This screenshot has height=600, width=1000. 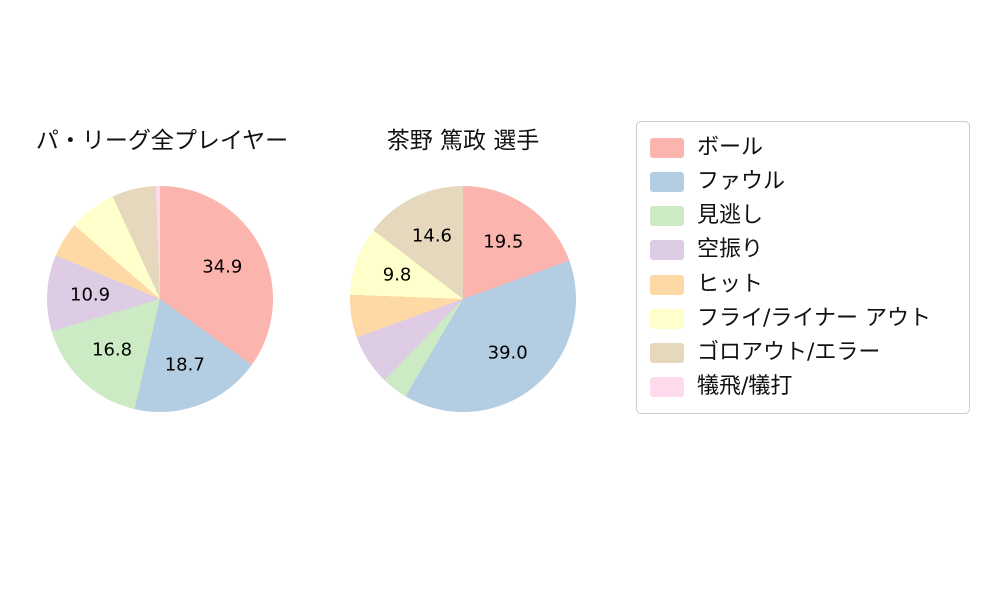 I want to click on legend-label: 見逃し, so click(x=730, y=216).